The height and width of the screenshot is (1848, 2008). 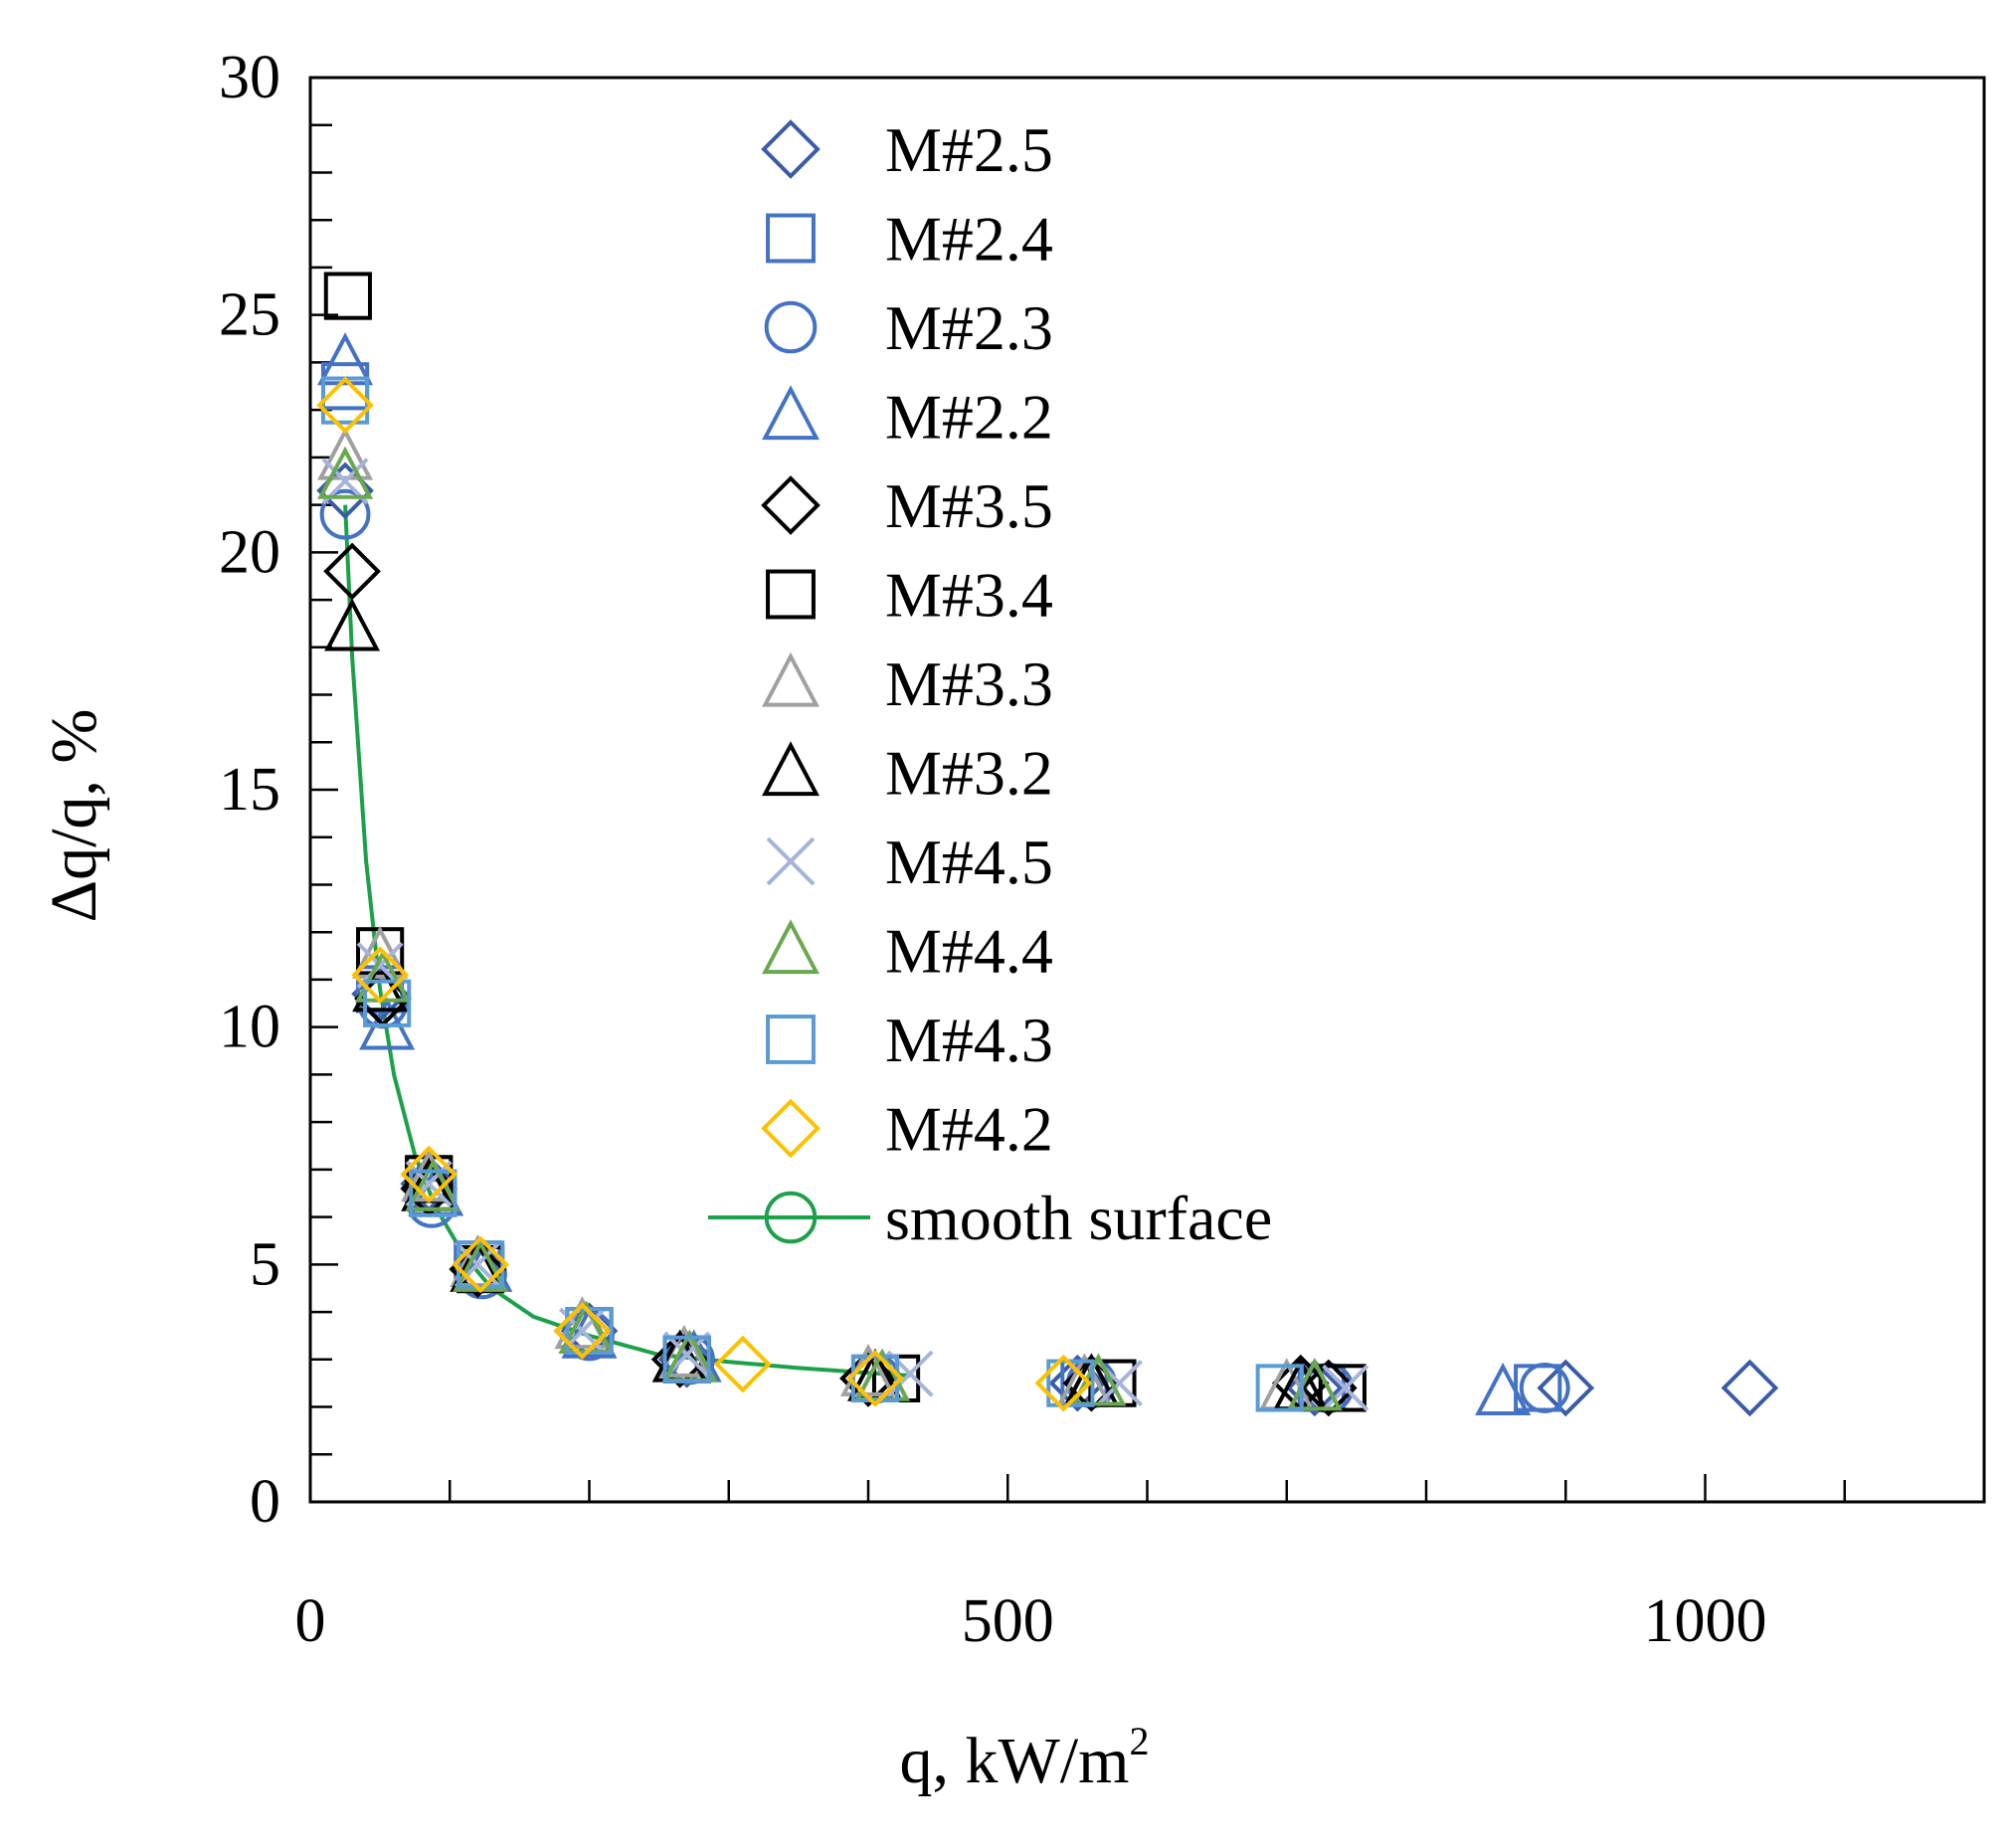 What do you see at coordinates (969, 862) in the screenshot?
I see `legend-label: M#4.5` at bounding box center [969, 862].